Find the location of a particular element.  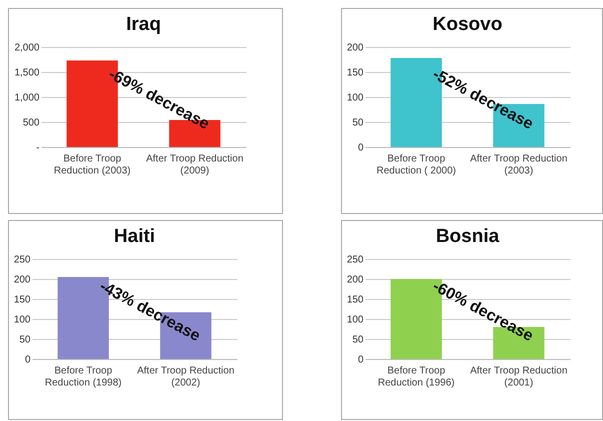

x-tick-label: Before Troop Reduction ( 2000) is located at coordinates (416, 165).